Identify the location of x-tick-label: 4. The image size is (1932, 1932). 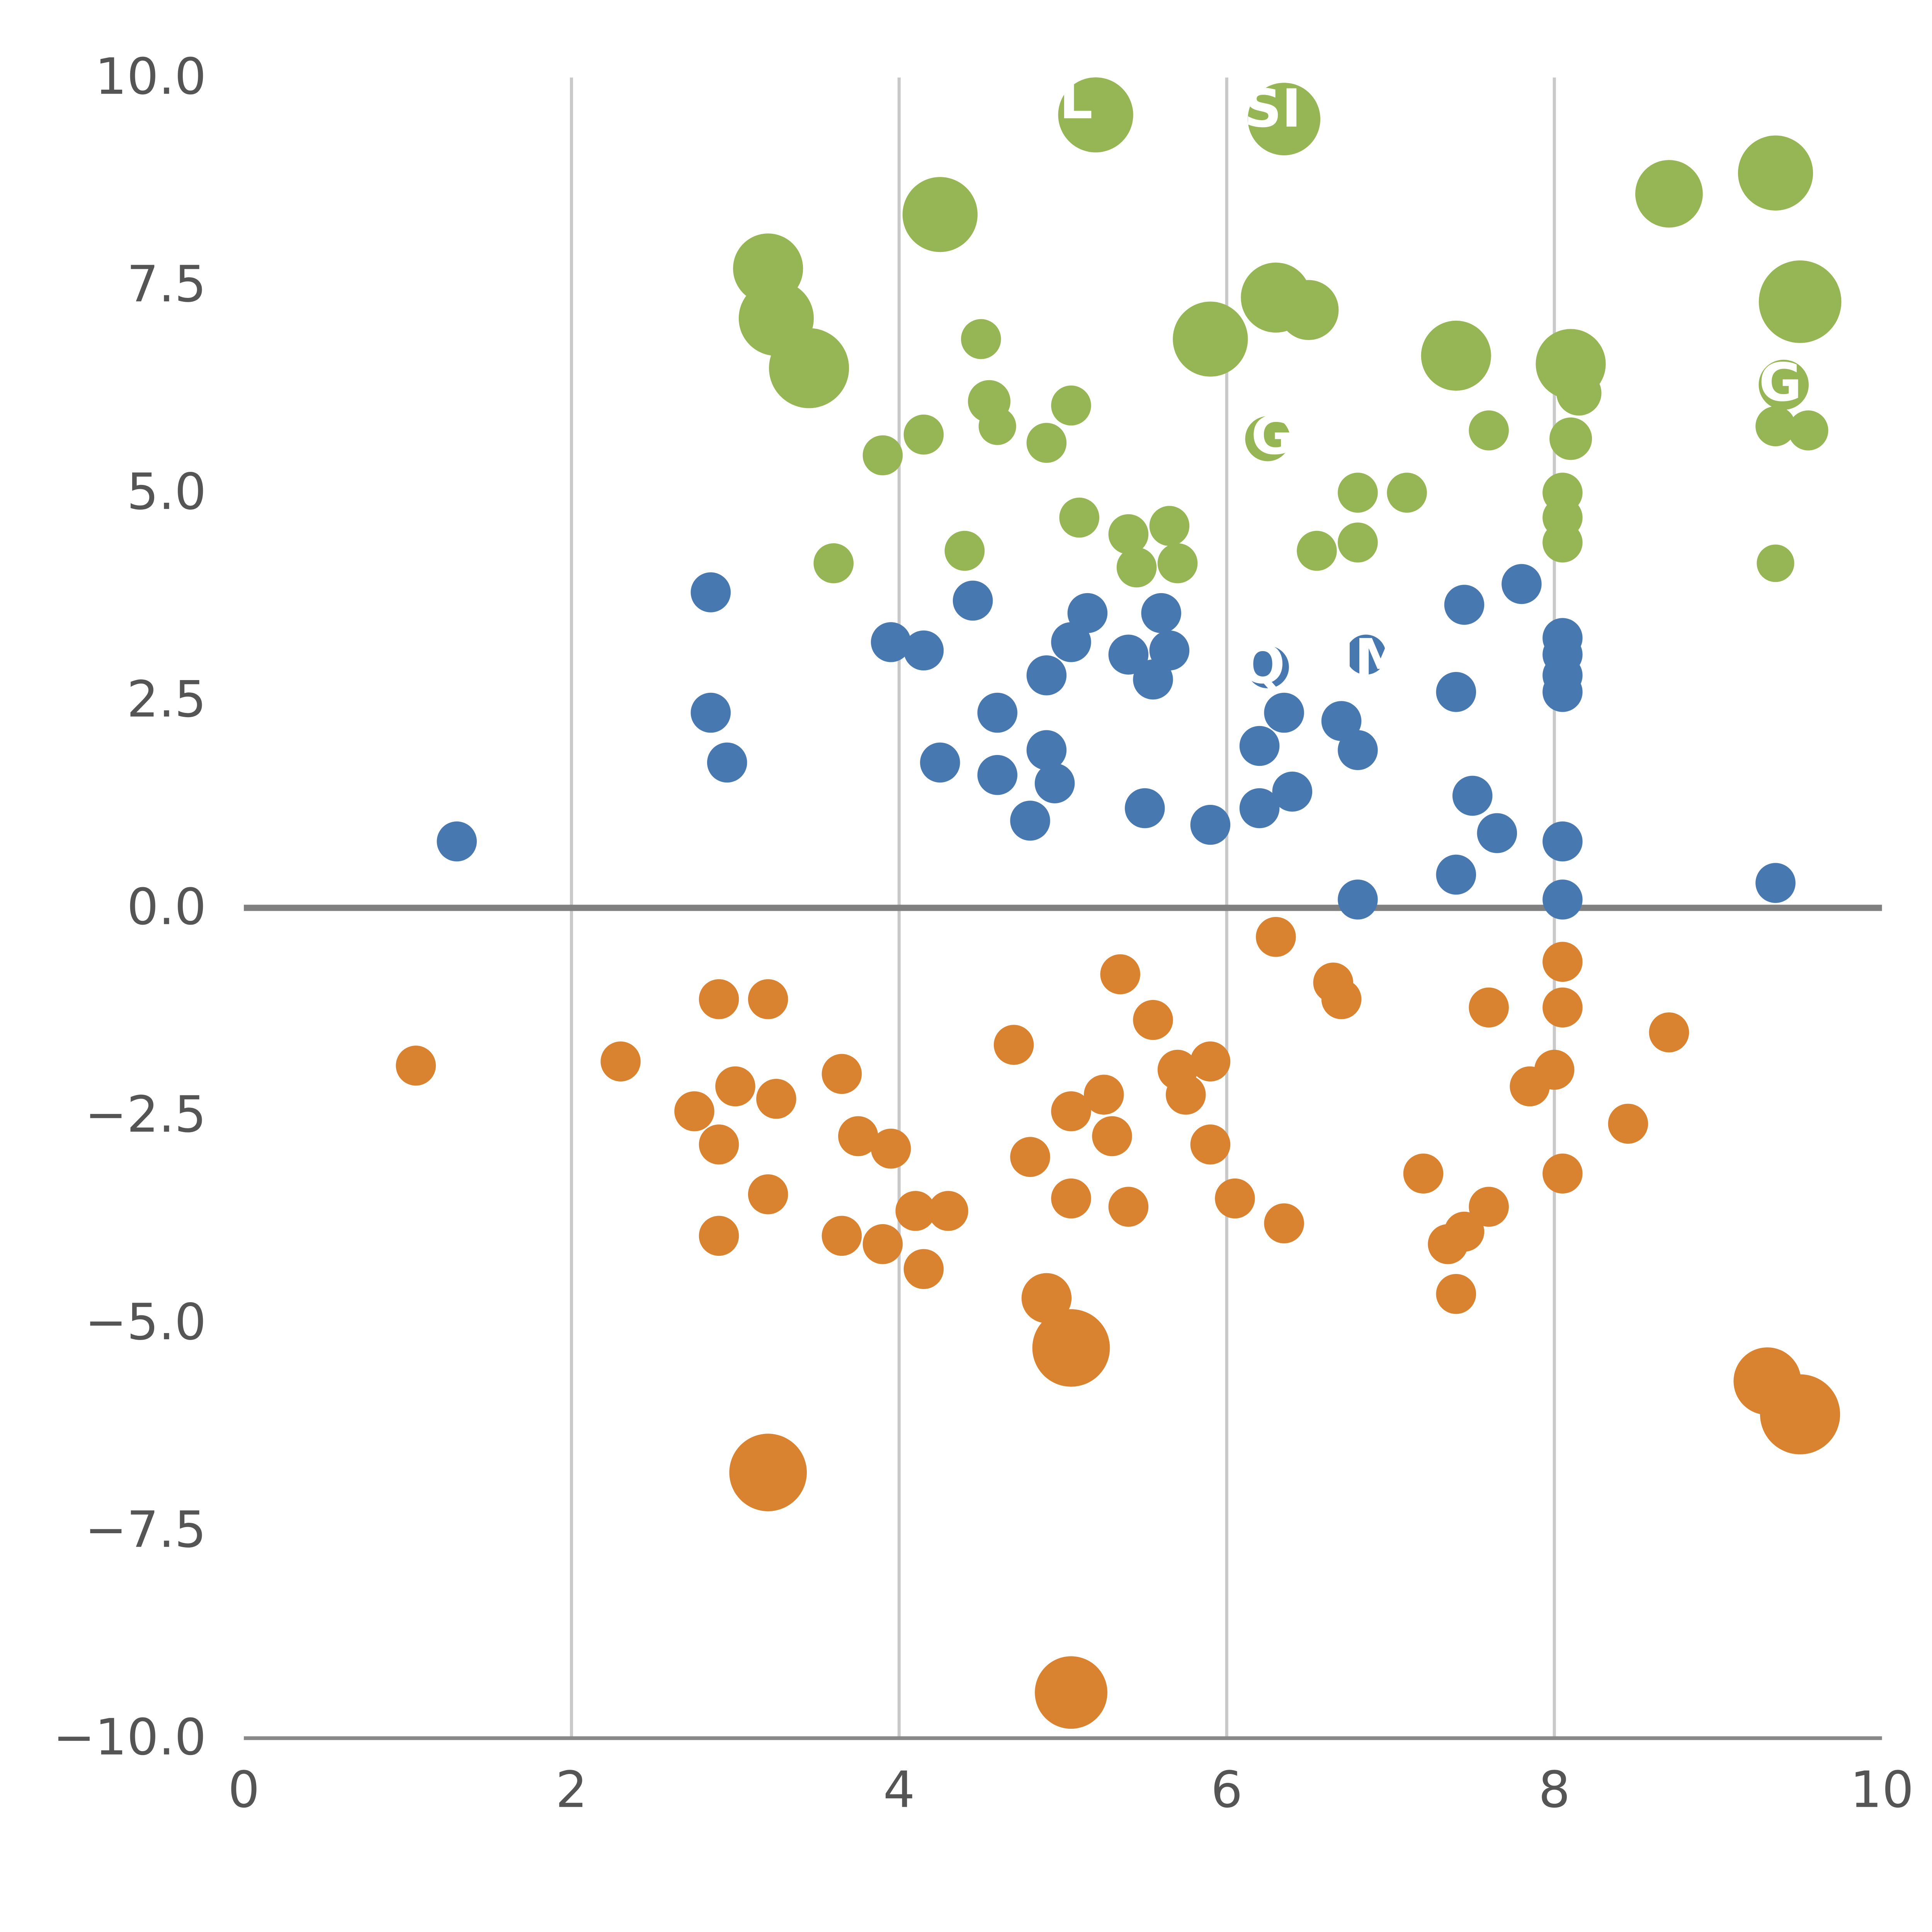
(899, 1789).